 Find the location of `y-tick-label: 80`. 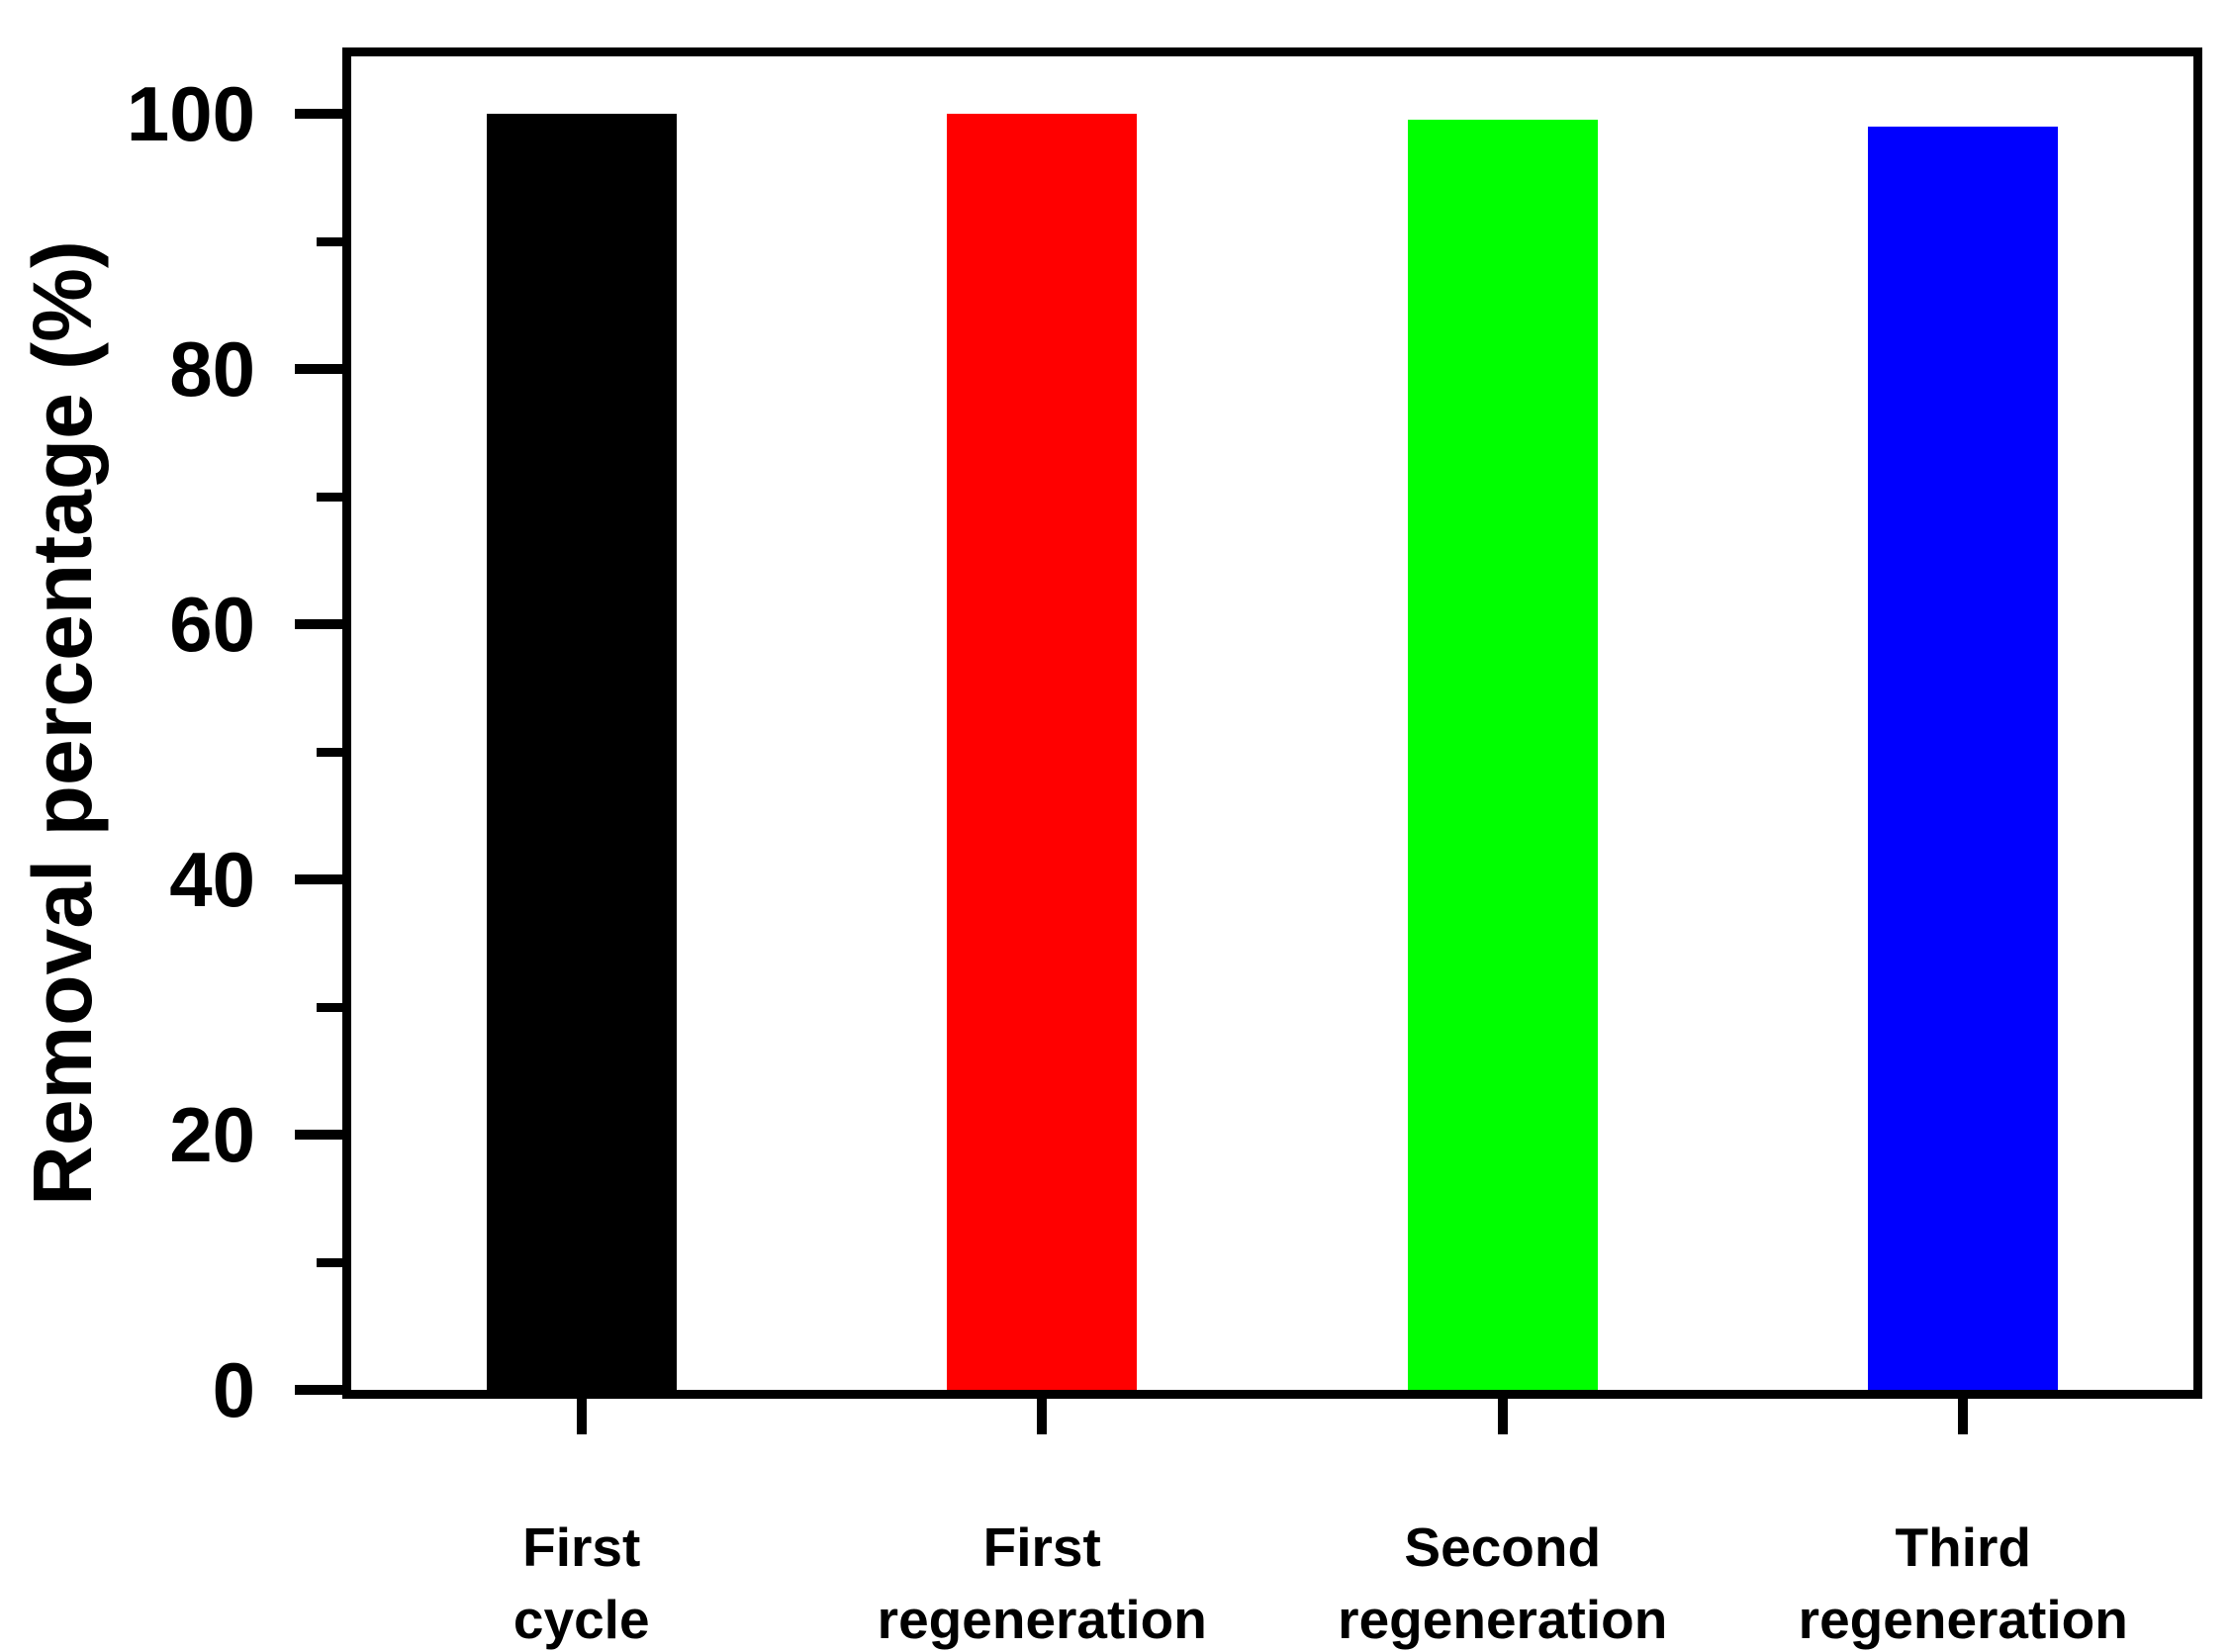

y-tick-label: 80 is located at coordinates (212, 369).